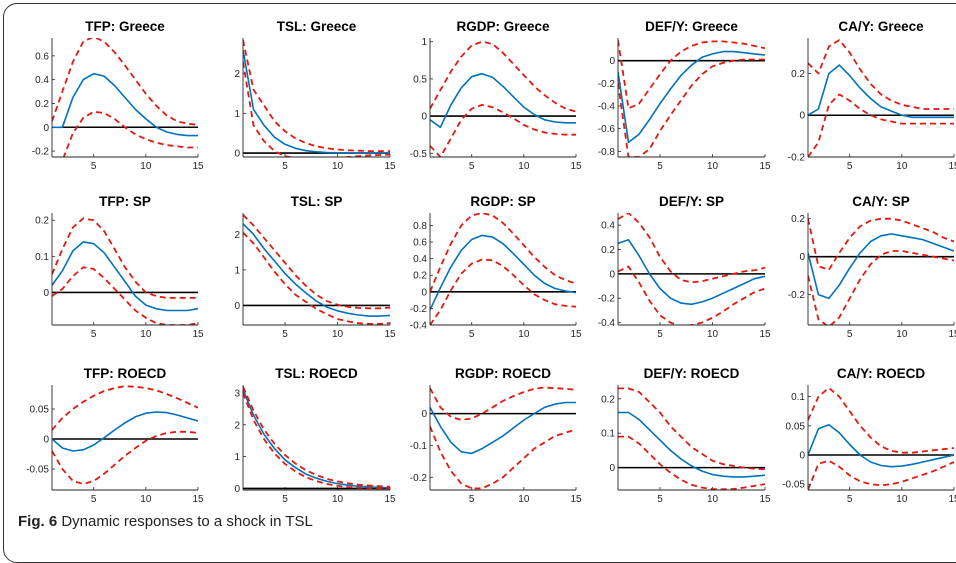 Image resolution: width=956 pixels, height=563 pixels. I want to click on panel-title: TSL: ROECD, so click(316, 373).